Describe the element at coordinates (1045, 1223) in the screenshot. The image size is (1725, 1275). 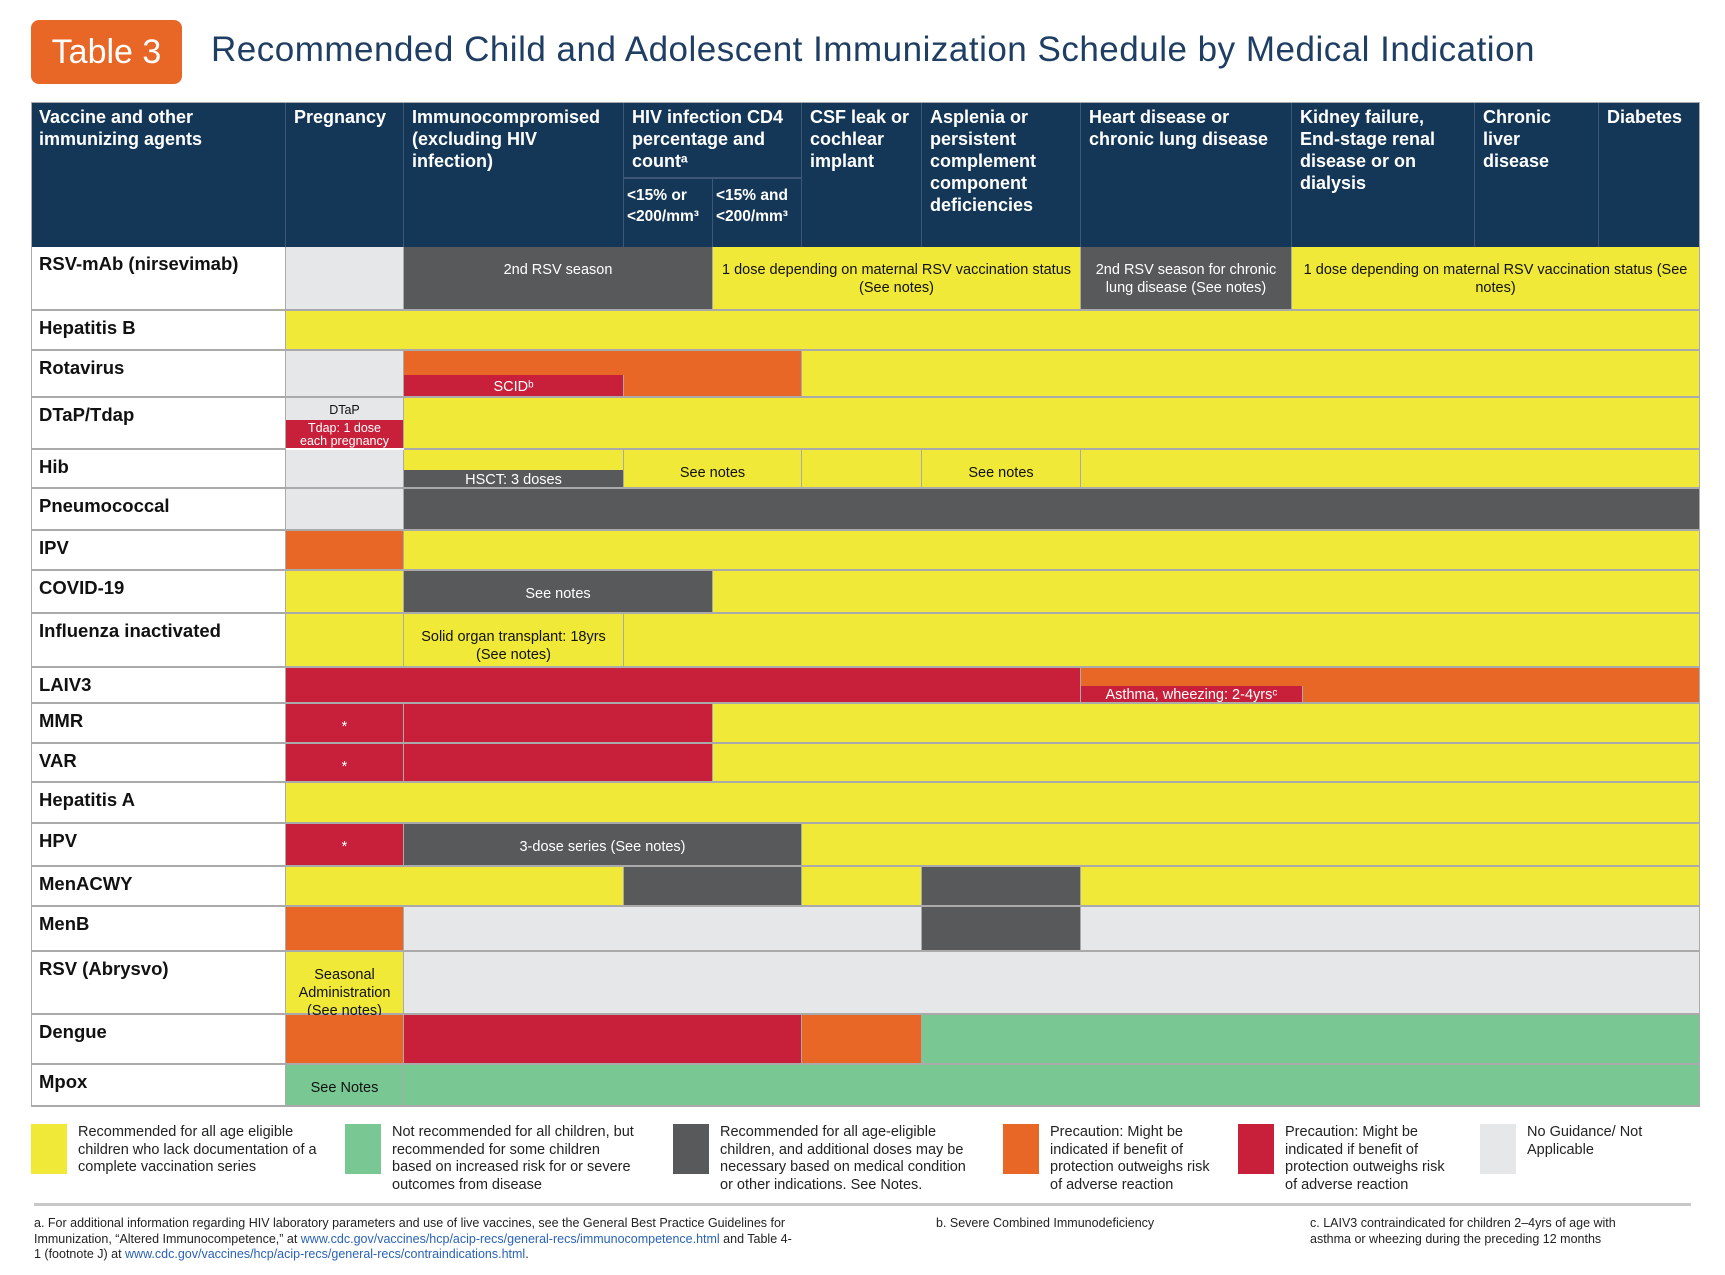
I see `footnote-b: b. Severe Combined Immunodeficiency` at that location.